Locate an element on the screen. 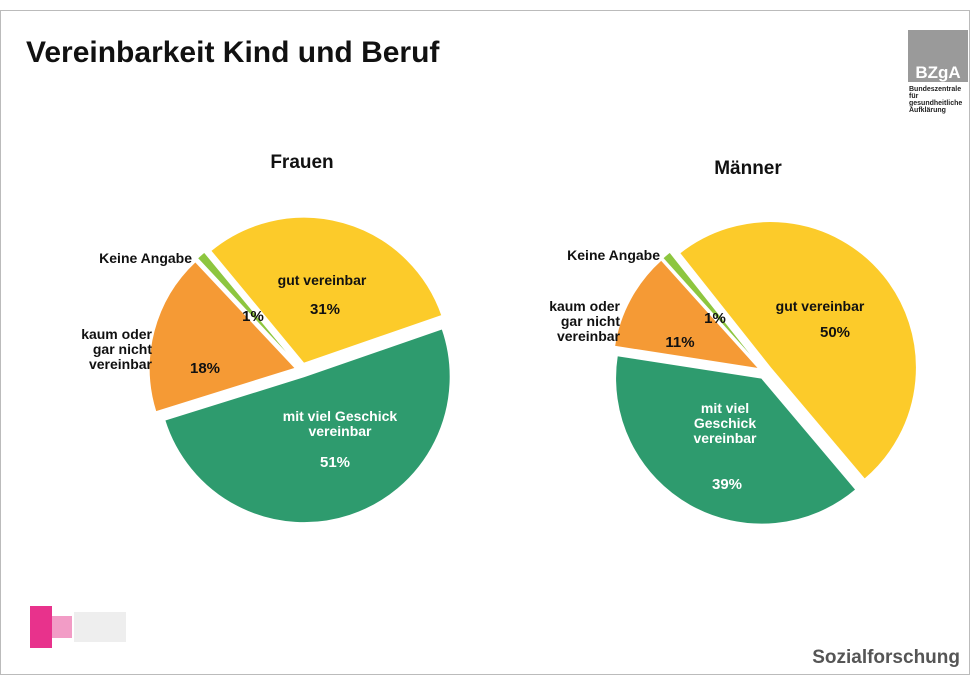 Image resolution: width=971 pixels, height=675 pixels. footer: Sozialforschung is located at coordinates (886, 657).